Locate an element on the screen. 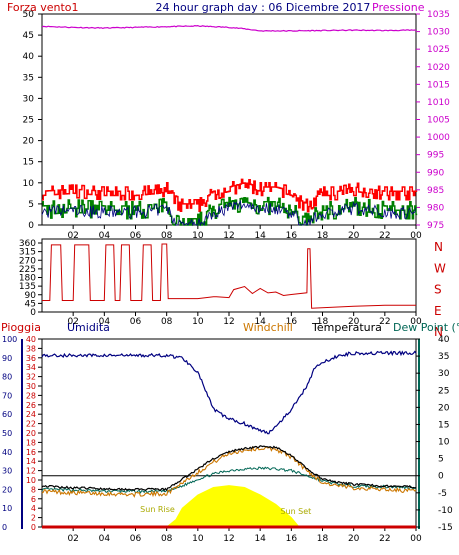  humidity-y-tick-label: 36 is located at coordinates (31, 358).